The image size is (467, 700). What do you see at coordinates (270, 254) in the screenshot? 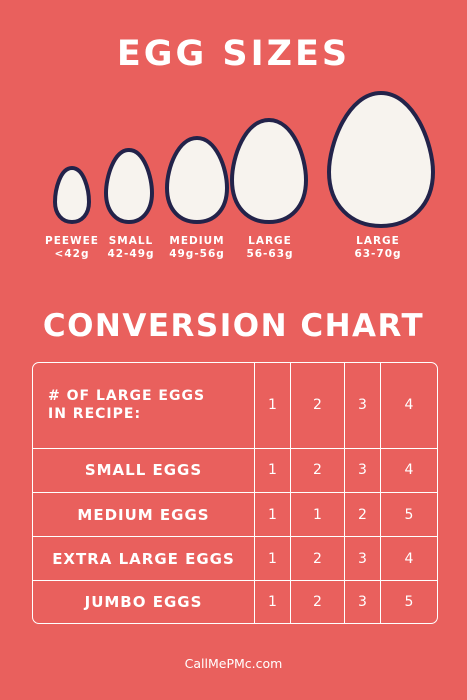
I see `egg-size-weight: 56-63g` at bounding box center [270, 254].